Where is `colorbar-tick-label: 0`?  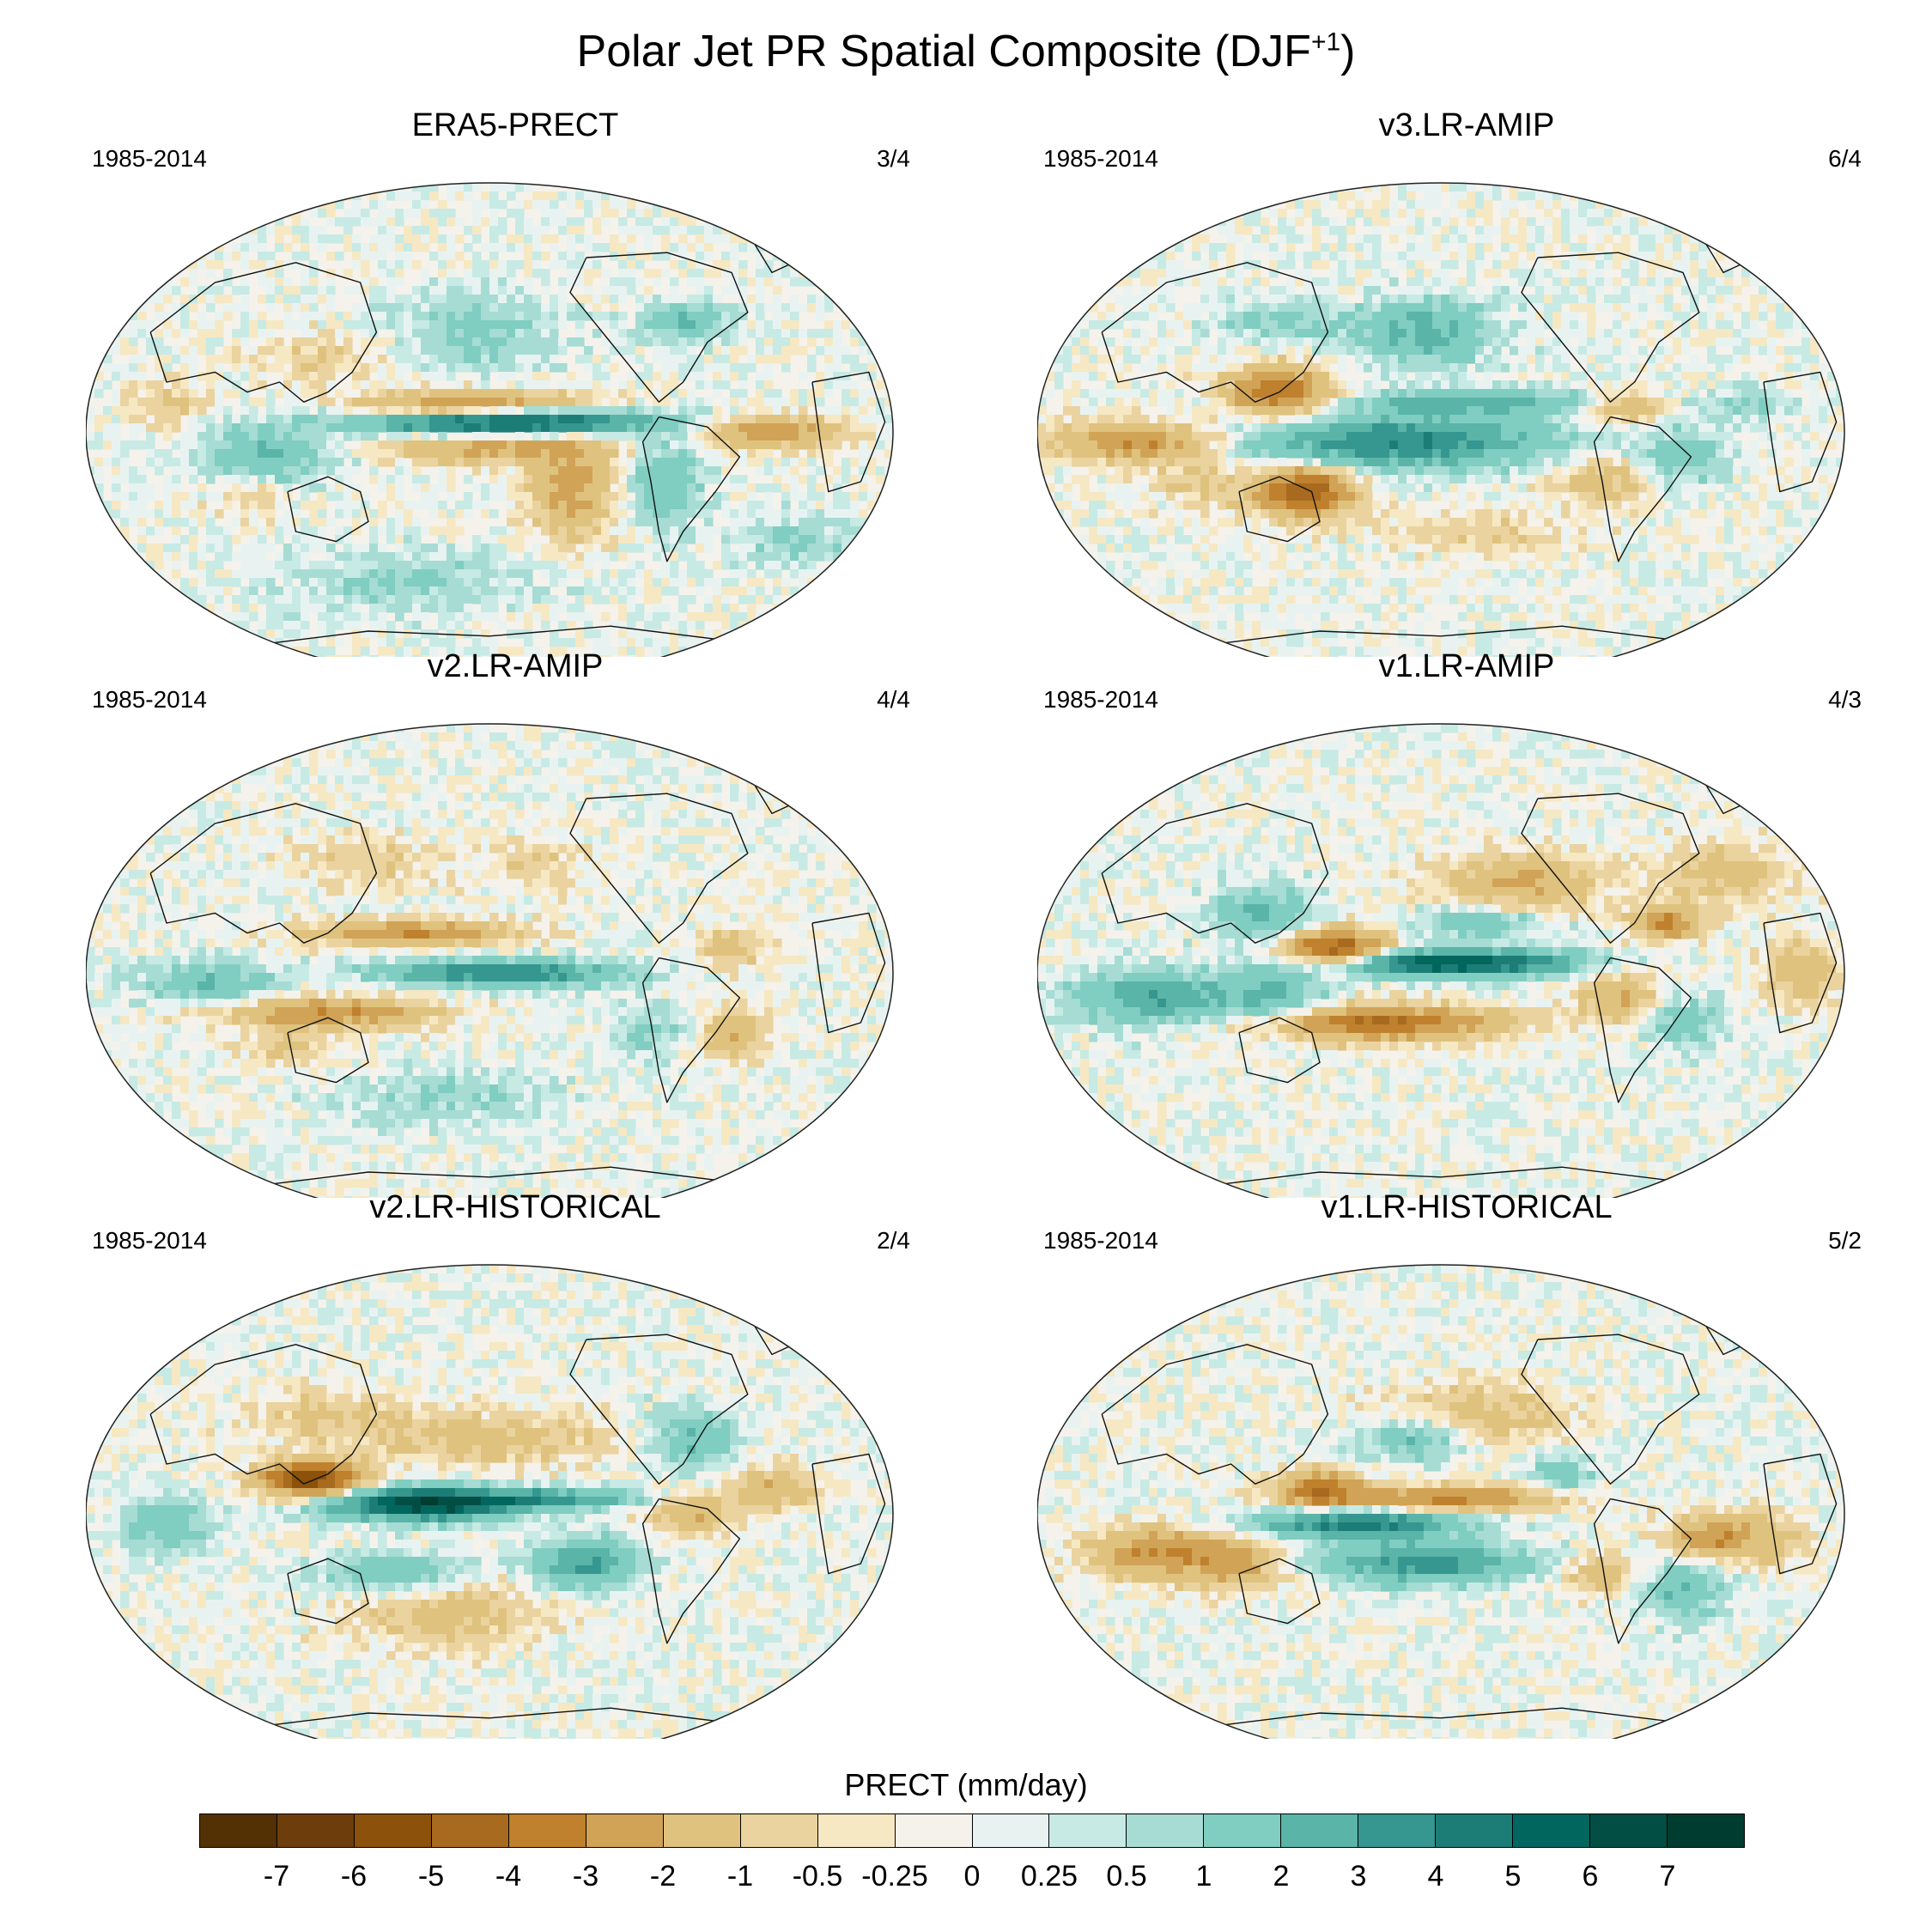 colorbar-tick-label: 0 is located at coordinates (972, 1877).